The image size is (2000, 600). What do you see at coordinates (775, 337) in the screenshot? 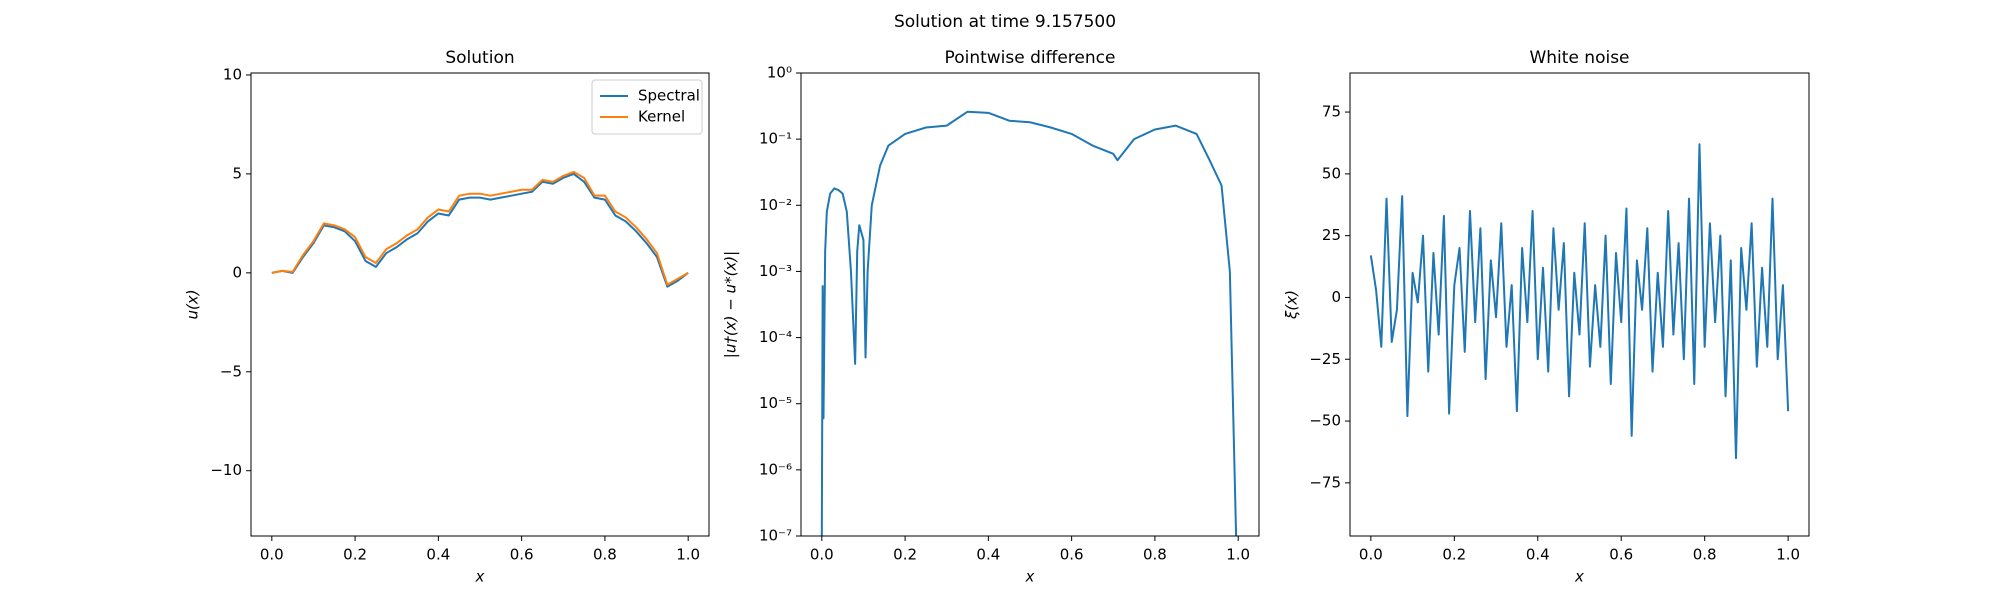
I see `y-tick-label: 10⁻⁴` at bounding box center [775, 337].